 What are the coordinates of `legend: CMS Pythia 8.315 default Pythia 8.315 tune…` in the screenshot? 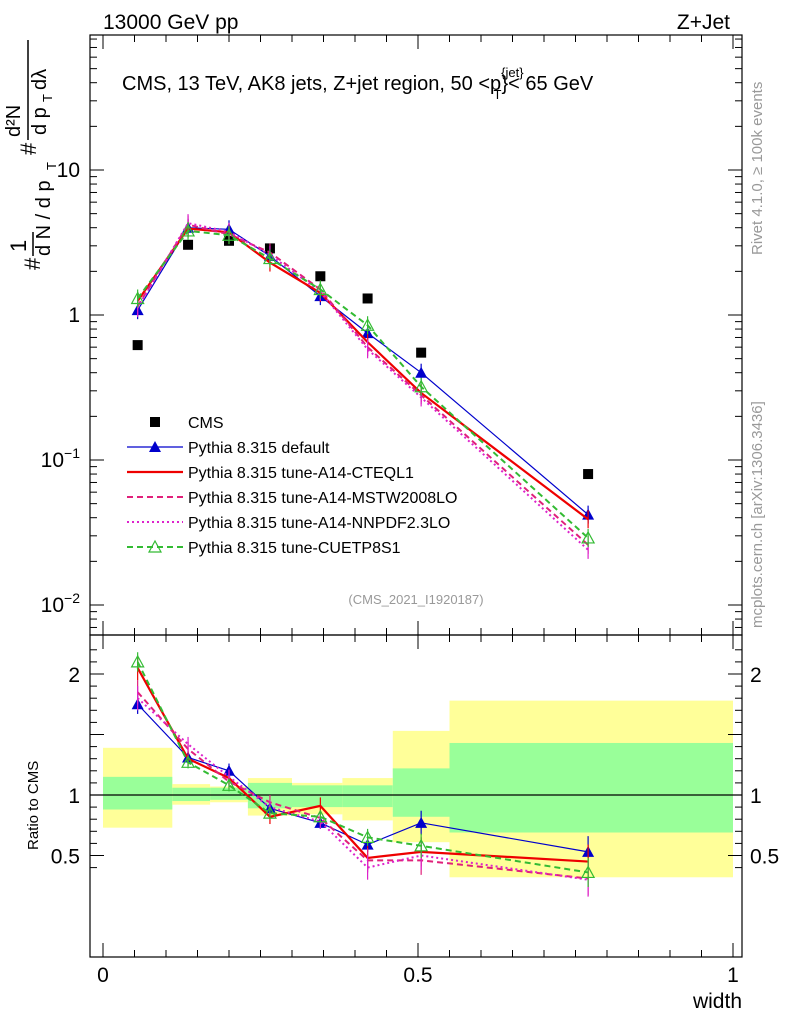 It's located at (292, 486).